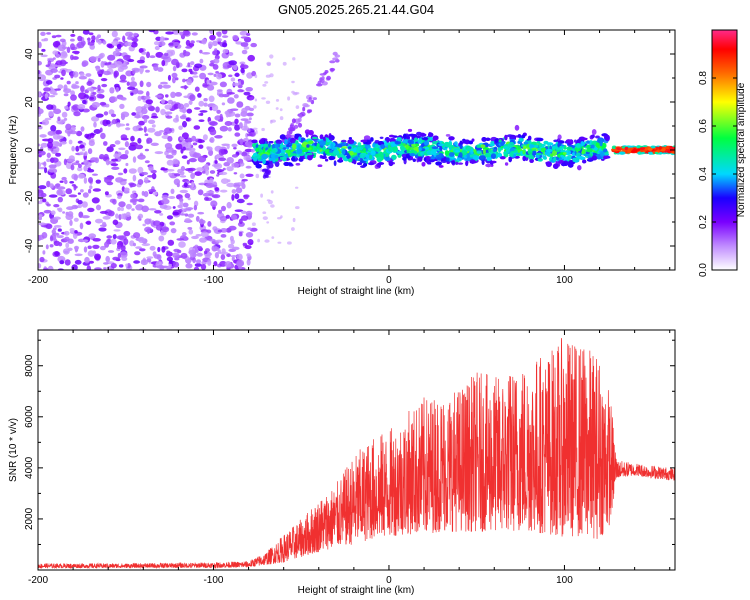  I want to click on y-tick-label: -20, so click(29, 197).